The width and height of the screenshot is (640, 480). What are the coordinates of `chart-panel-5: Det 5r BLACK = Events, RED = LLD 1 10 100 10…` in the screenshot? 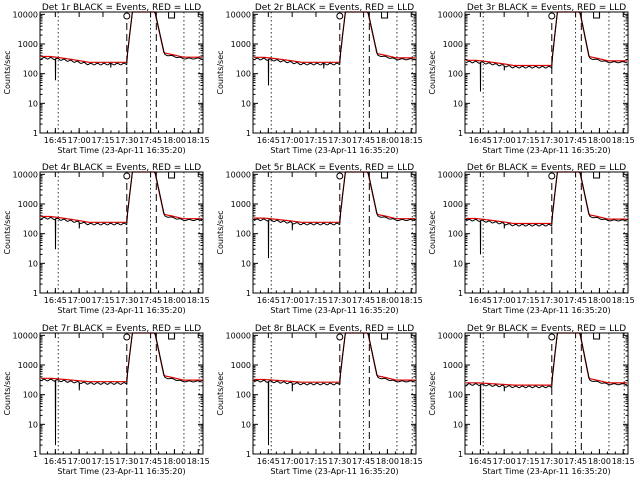 It's located at (319, 239).